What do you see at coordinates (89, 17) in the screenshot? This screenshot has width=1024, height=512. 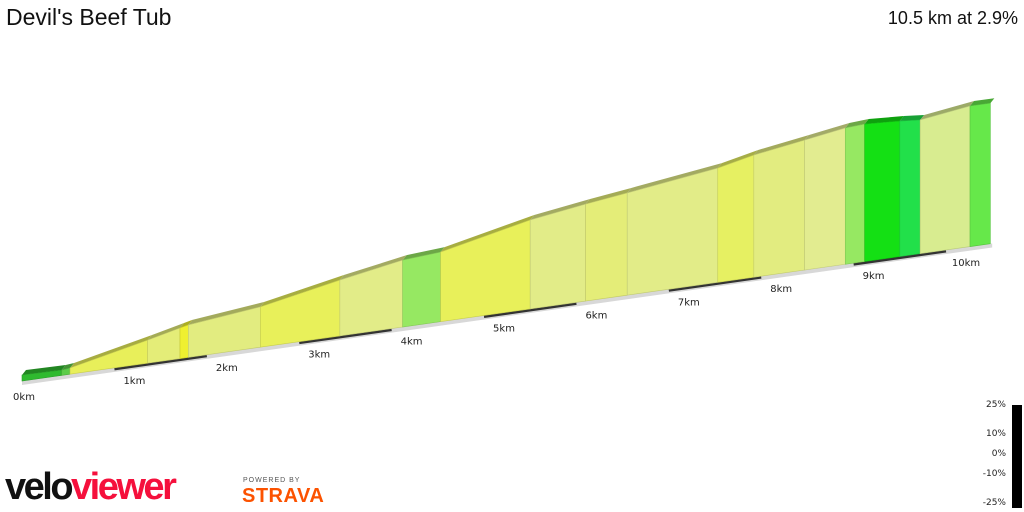 I see `segment-title: Devil's Beef Tub` at bounding box center [89, 17].